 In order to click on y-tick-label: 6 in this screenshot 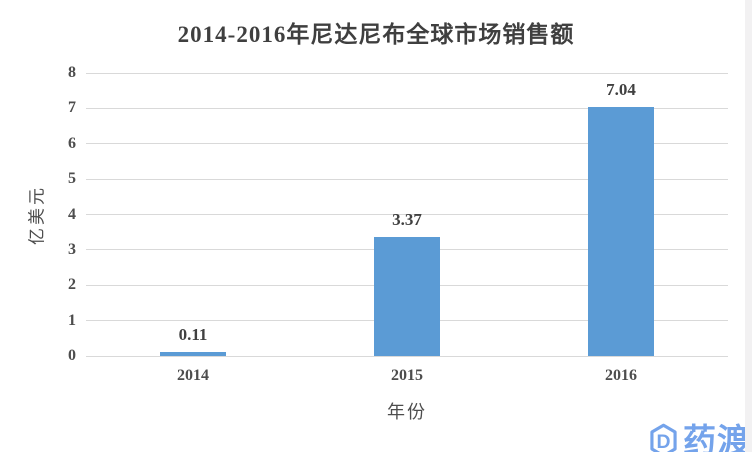, I will do `click(72, 143)`.